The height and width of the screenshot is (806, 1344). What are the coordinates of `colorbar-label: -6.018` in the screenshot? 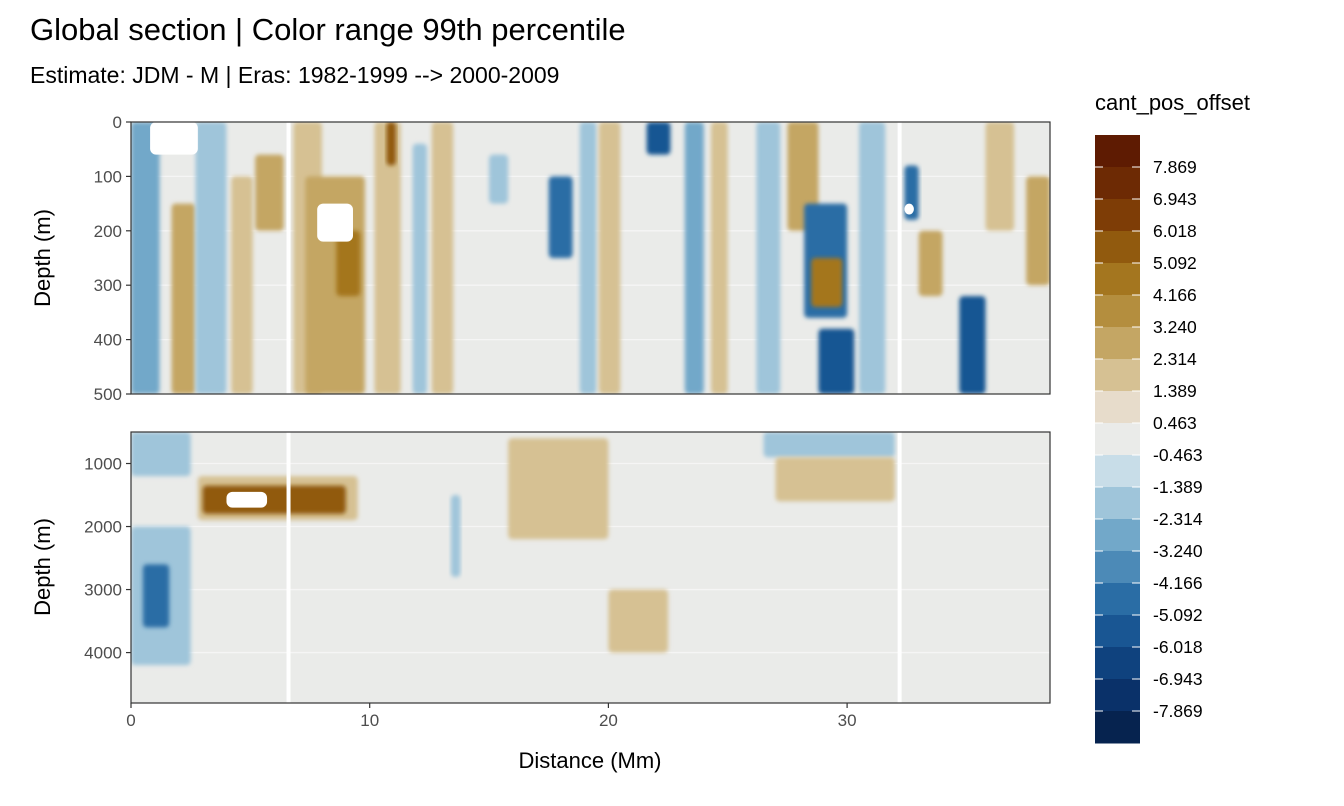 It's located at (1178, 647).